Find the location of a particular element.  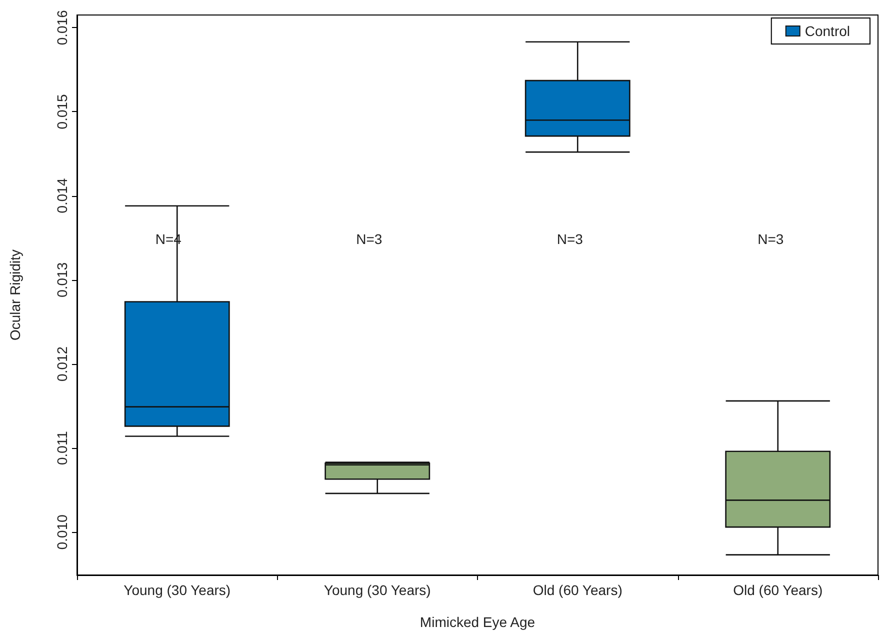

x-axis-title: Mimicked Eye Age is located at coordinates (478, 622).